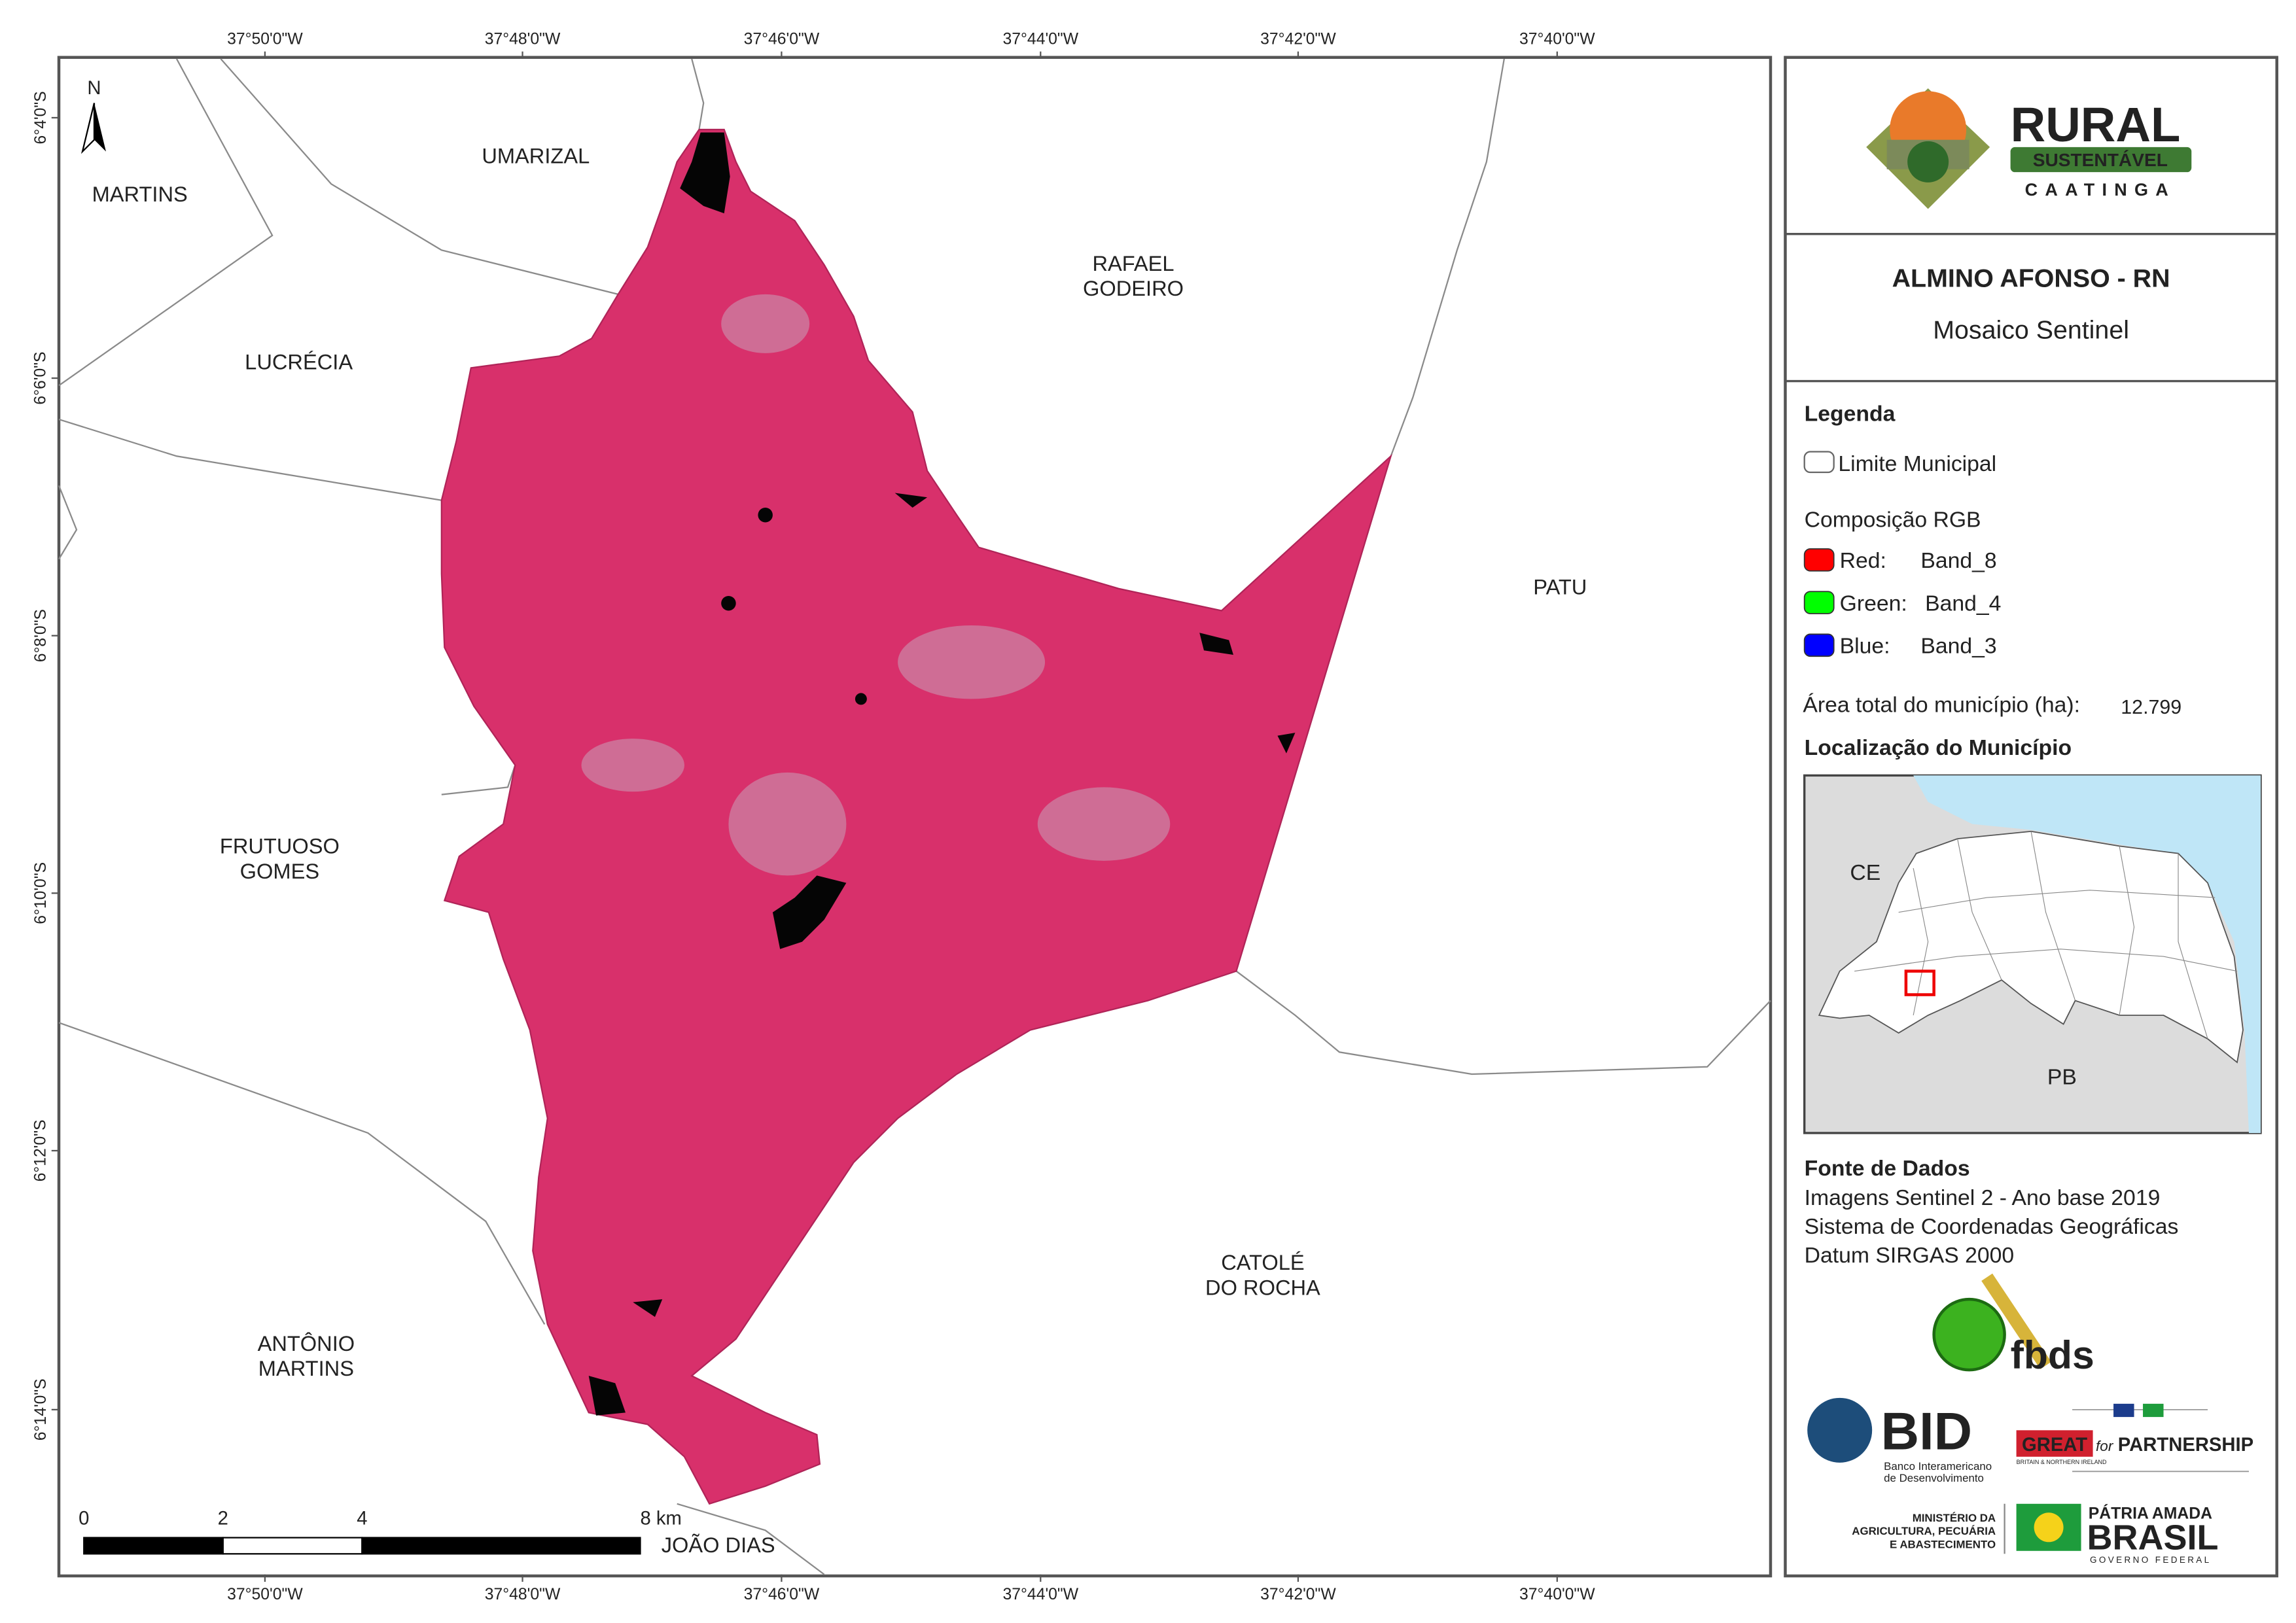 This screenshot has width=2296, height=1623. What do you see at coordinates (362, 1518) in the screenshot?
I see `scale-label: 4` at bounding box center [362, 1518].